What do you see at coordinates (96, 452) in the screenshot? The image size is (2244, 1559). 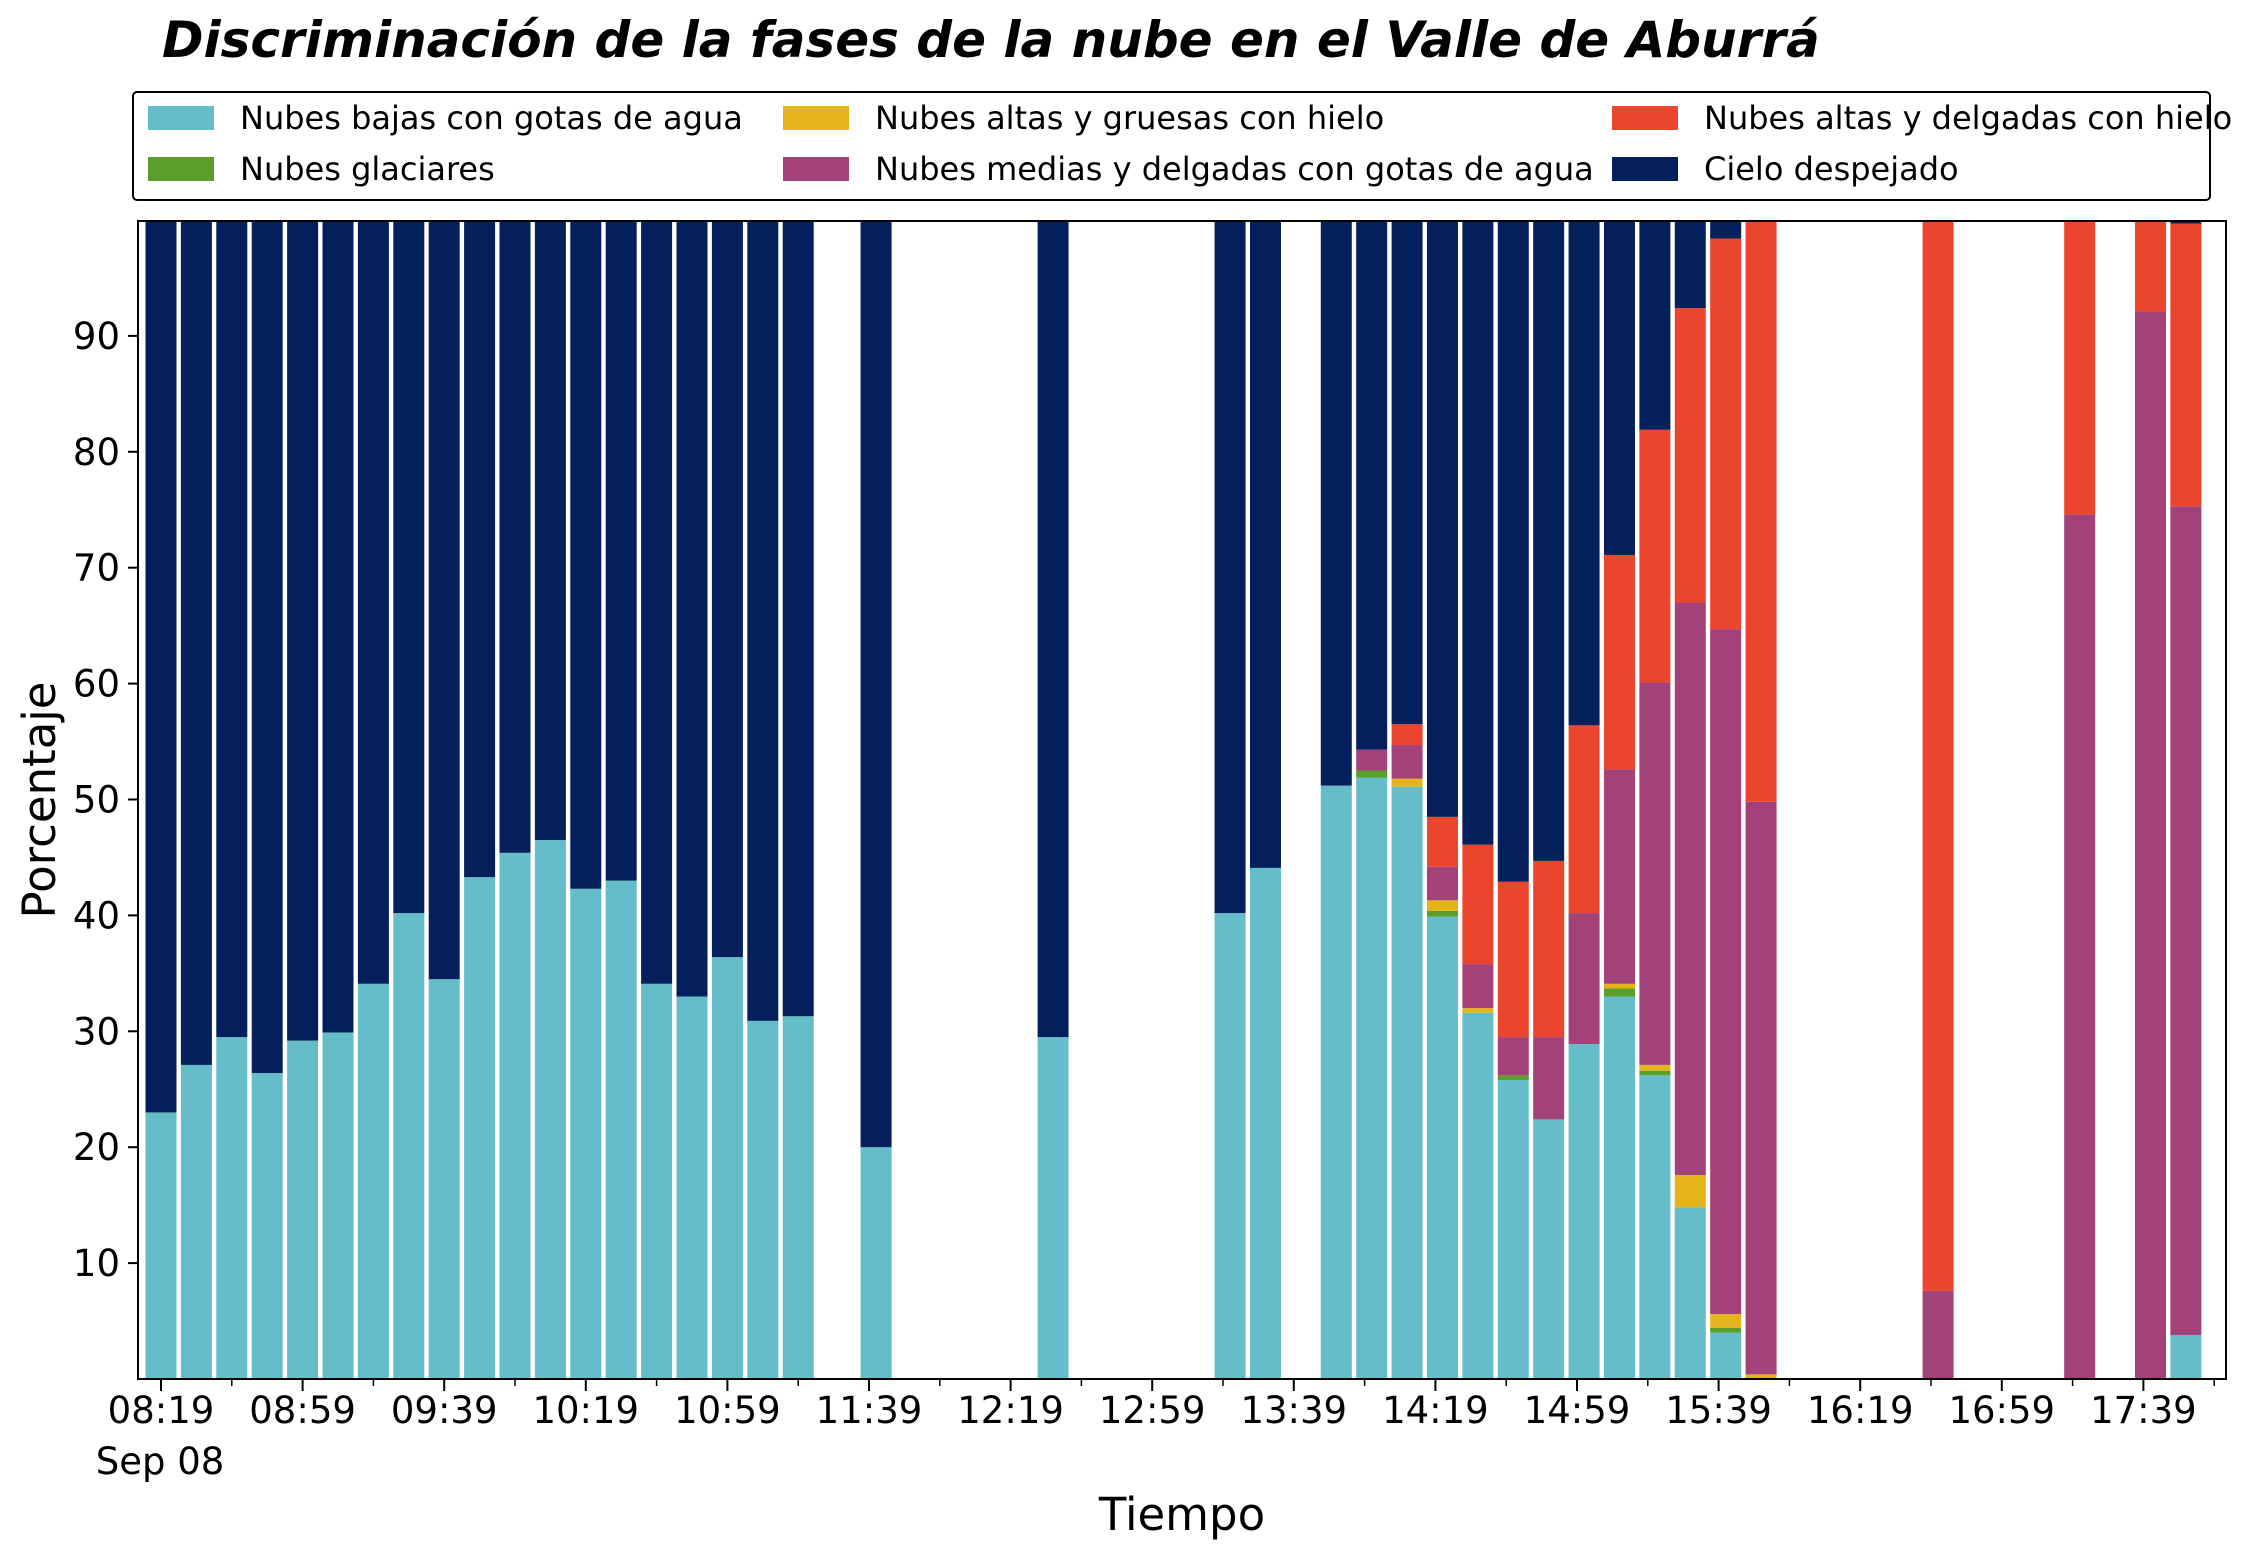 I see `y-tick-label: 80` at bounding box center [96, 452].